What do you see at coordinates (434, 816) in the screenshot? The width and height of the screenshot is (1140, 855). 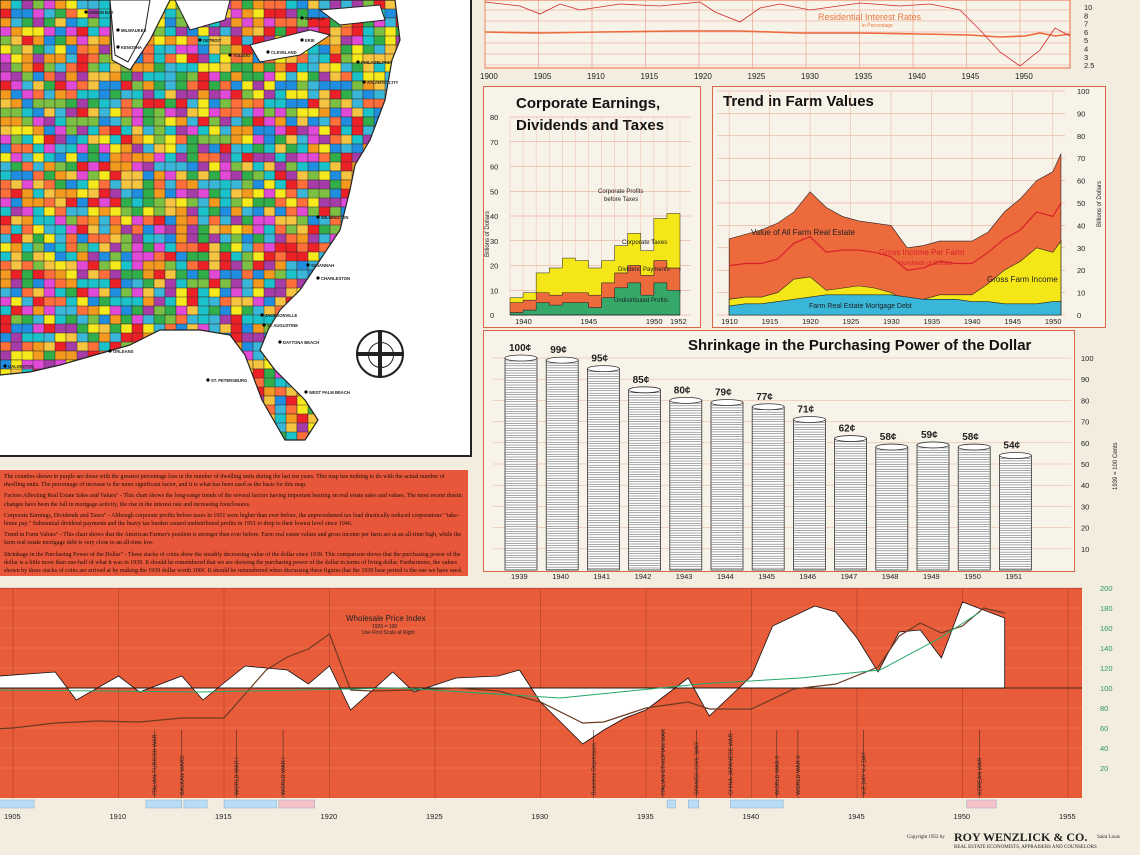 I see `wpi-x-tick: 1925` at bounding box center [434, 816].